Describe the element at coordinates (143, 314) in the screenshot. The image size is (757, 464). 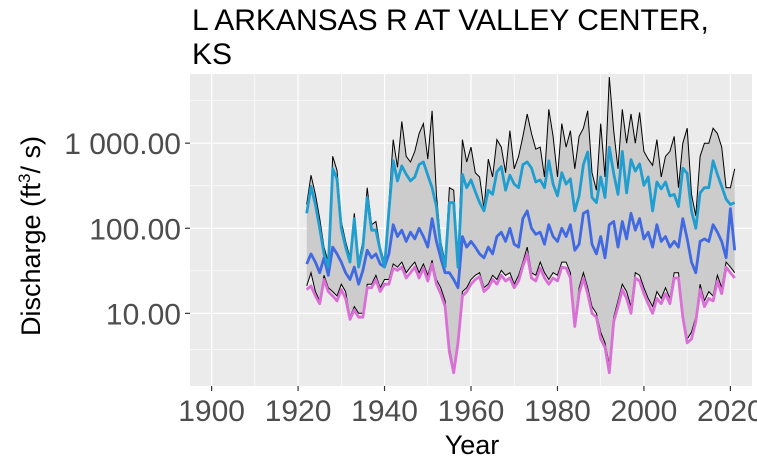
I see `y-tick-label: 10.00` at that location.